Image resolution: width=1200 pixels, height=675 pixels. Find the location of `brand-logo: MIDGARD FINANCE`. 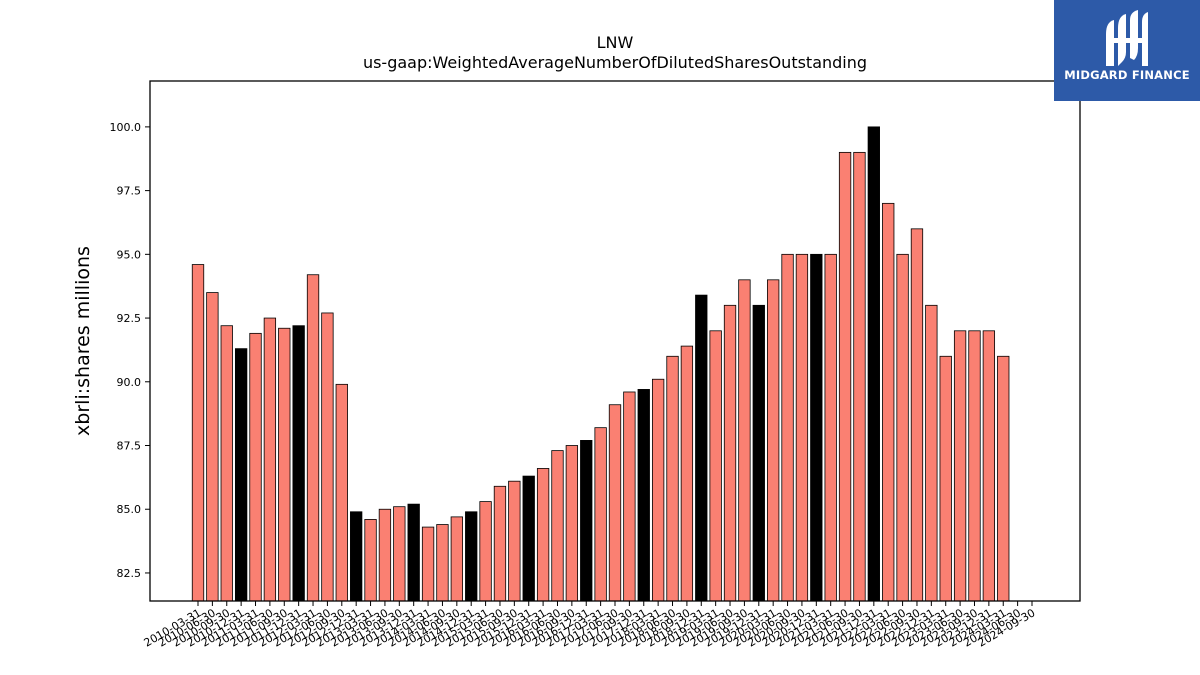

brand-logo: MIDGARD FINANCE is located at coordinates (1127, 50).